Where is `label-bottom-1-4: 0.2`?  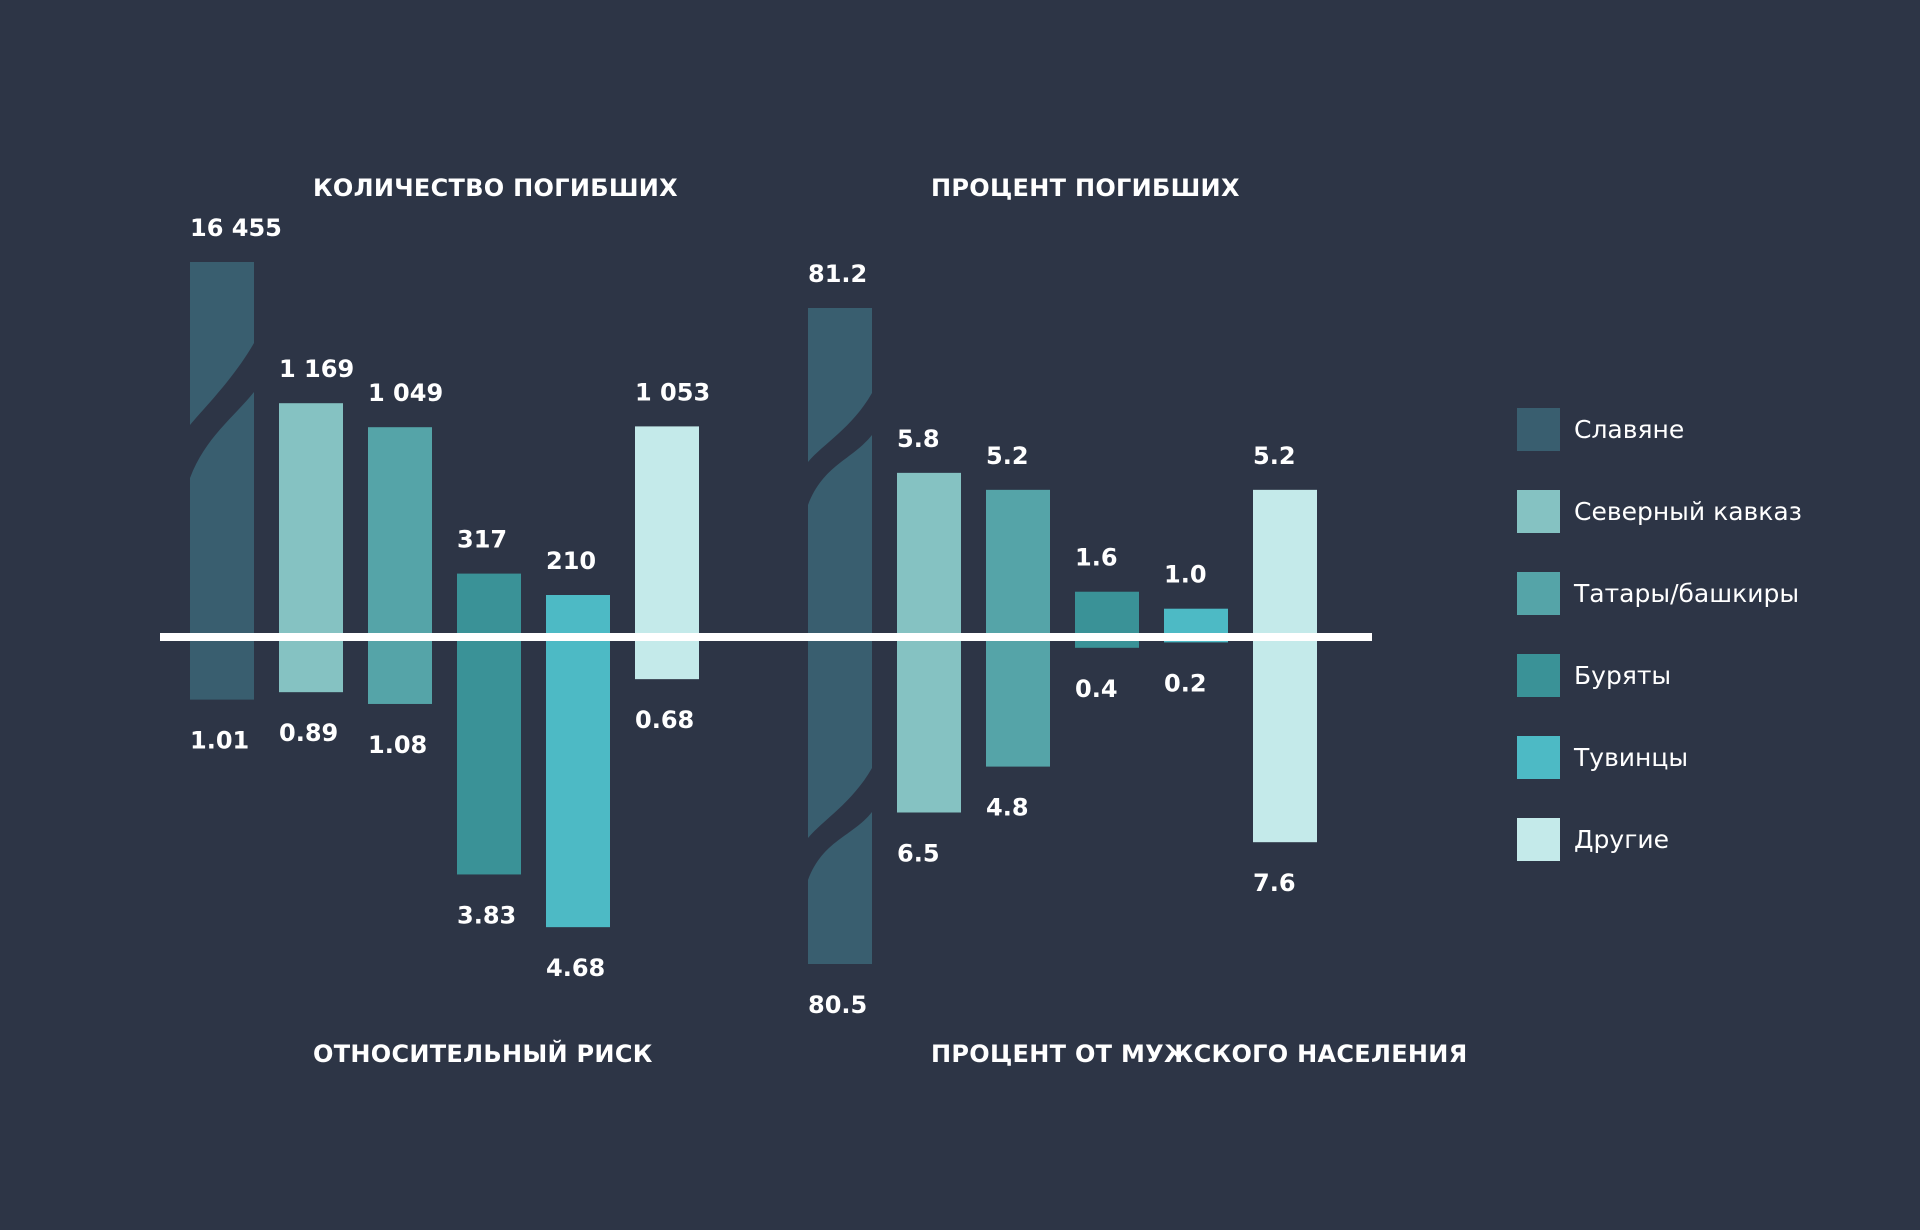
label-bottom-1-4: 0.2 is located at coordinates (1185, 683).